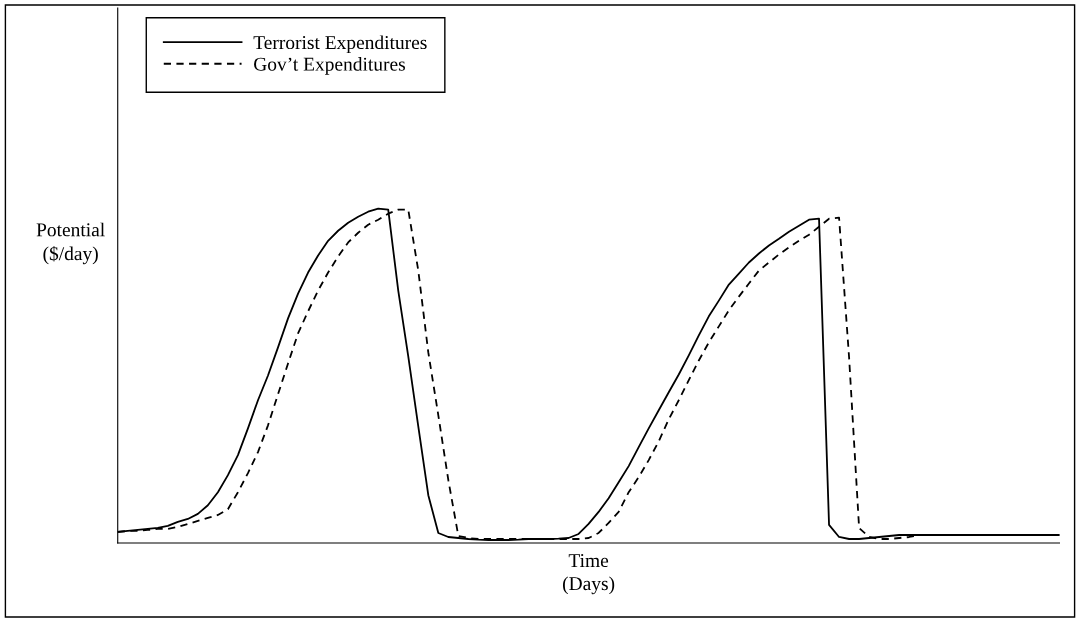  Describe the element at coordinates (340, 44) in the screenshot. I see `legend-label: Terrorist Expenditures` at that location.